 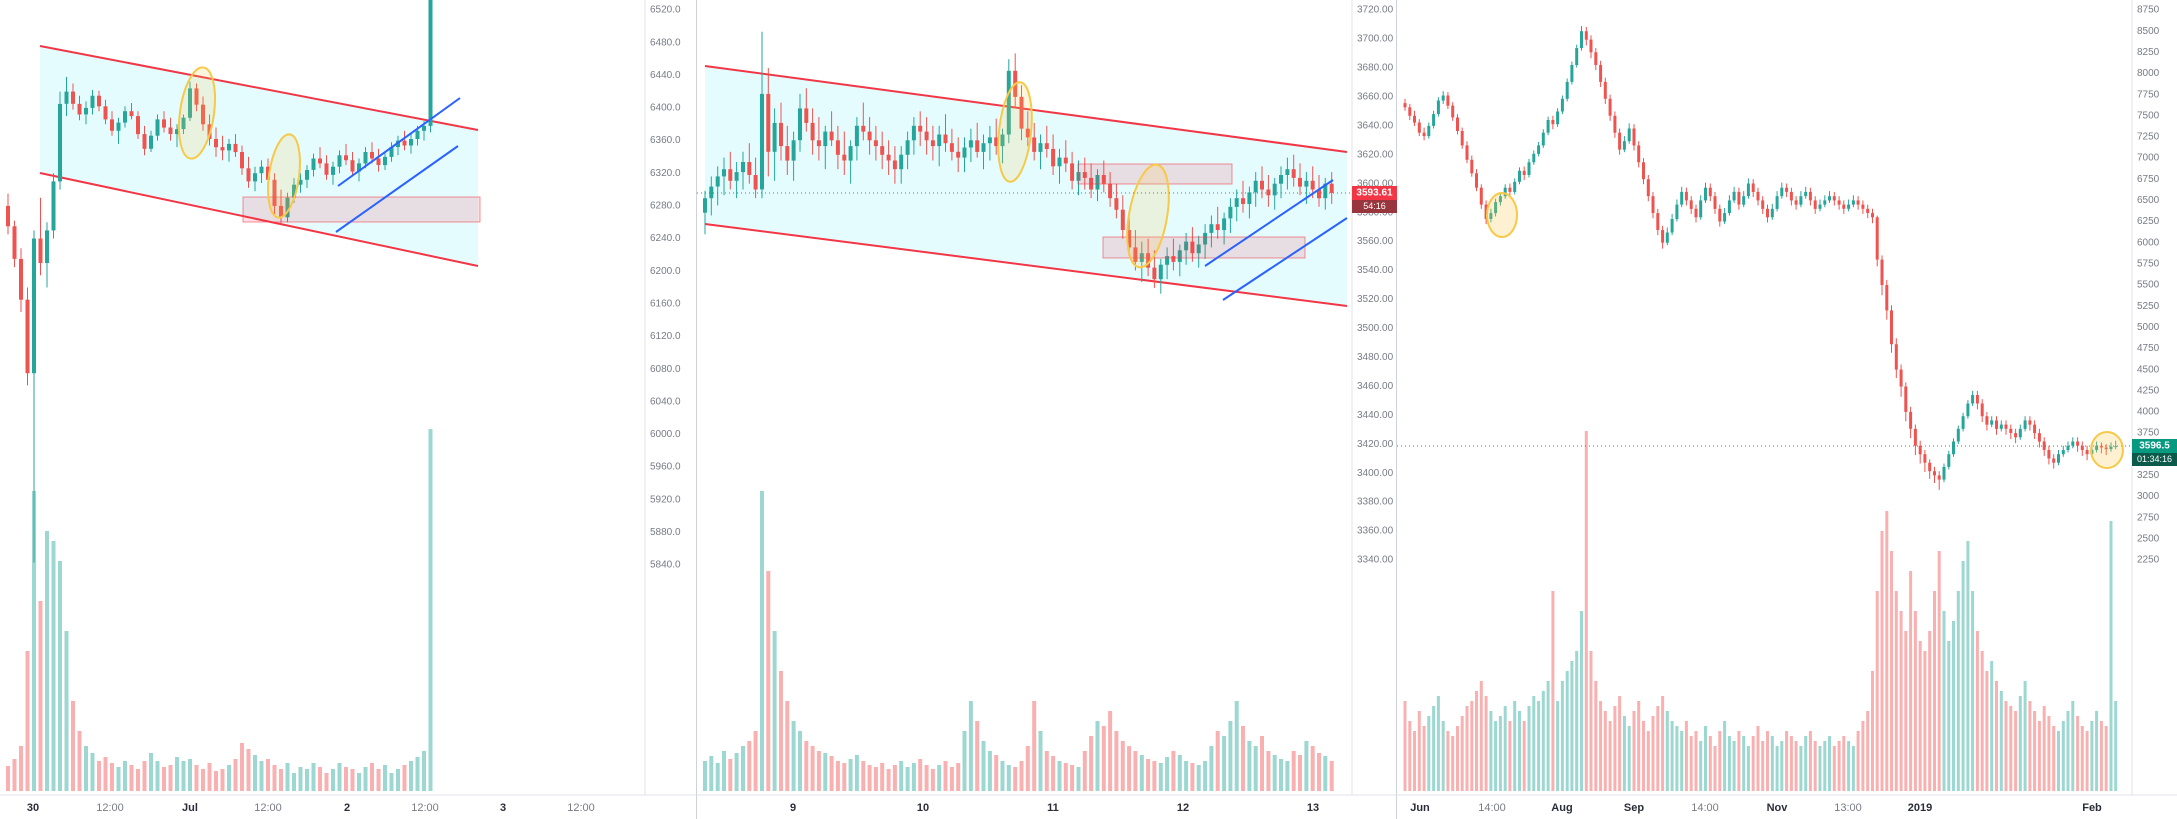 What do you see at coordinates (259, 156) in the screenshot?
I see `descending-channel-fill` at bounding box center [259, 156].